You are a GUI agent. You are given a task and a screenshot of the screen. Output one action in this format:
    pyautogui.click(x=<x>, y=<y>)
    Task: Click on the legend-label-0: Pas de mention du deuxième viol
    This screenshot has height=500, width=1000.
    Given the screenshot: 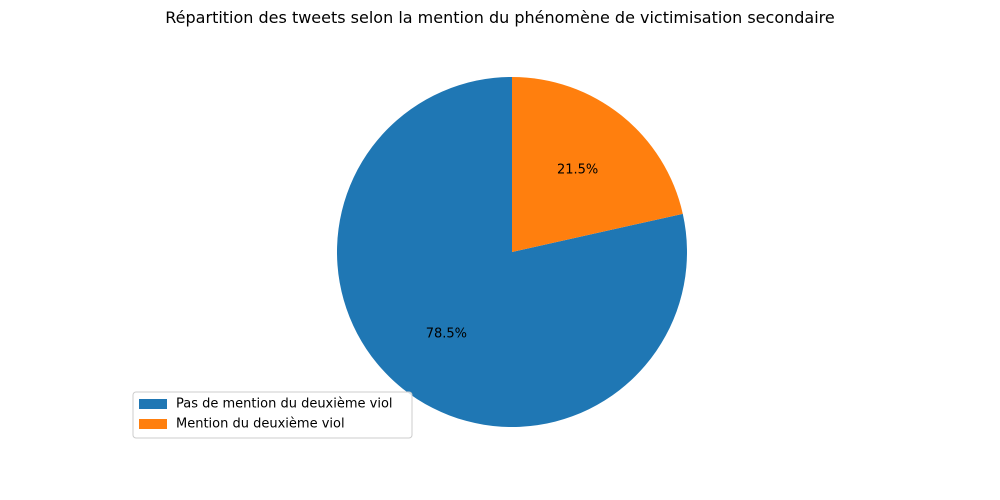 What is the action you would take?
    pyautogui.click(x=284, y=404)
    